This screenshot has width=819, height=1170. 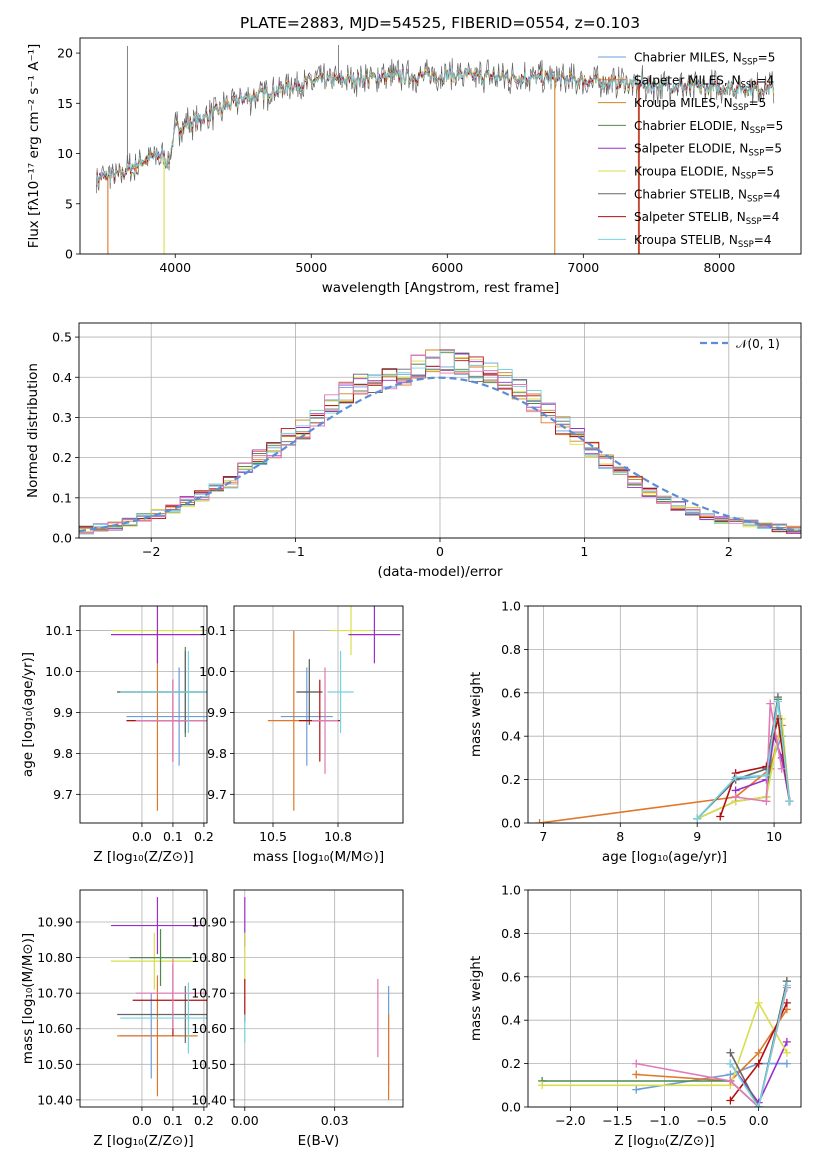 What do you see at coordinates (65, 53) in the screenshot?
I see `y-tick-label: 20` at bounding box center [65, 53].